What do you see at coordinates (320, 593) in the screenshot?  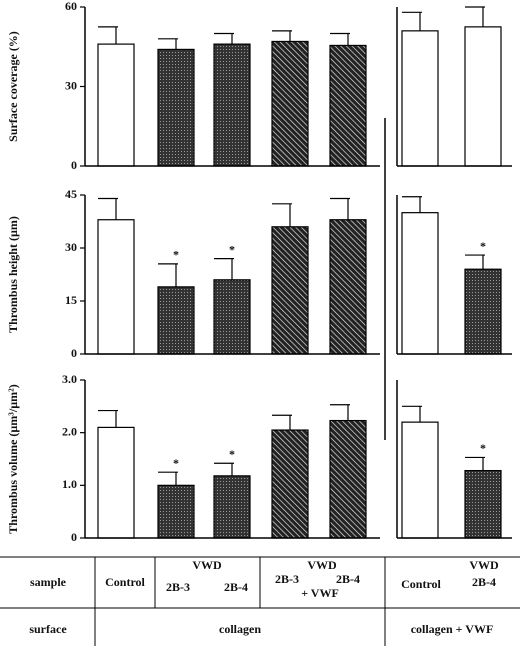 I see `cell: + VWF` at bounding box center [320, 593].